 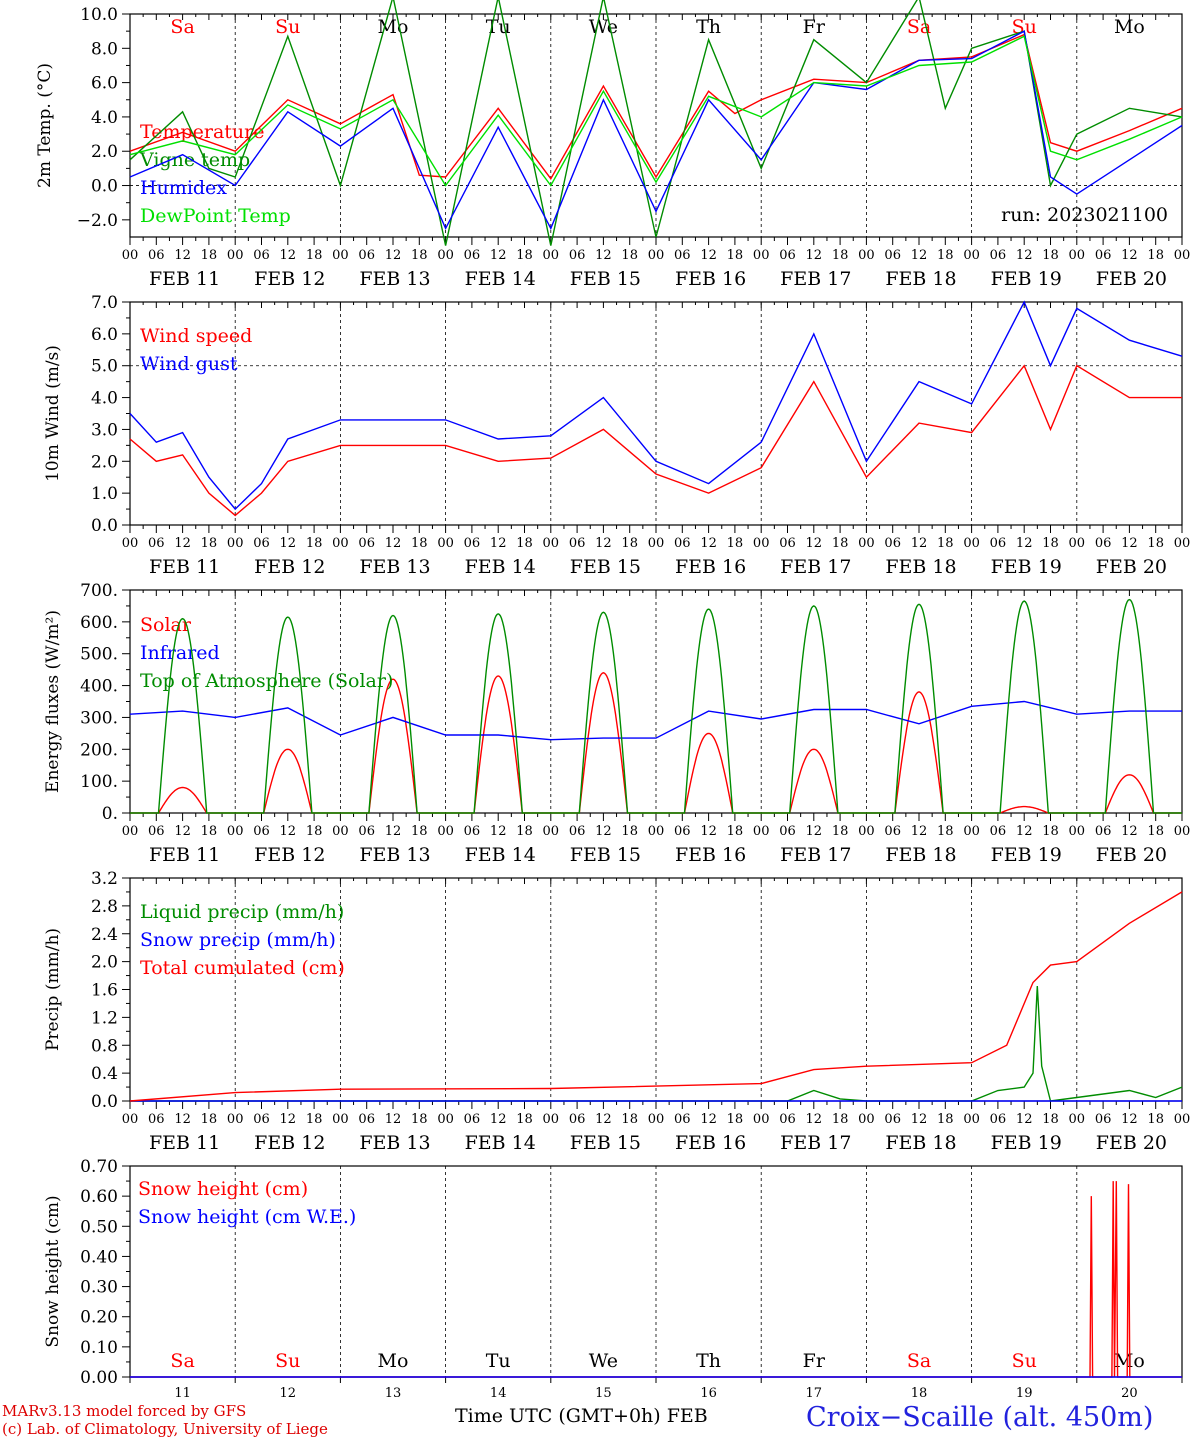 What do you see at coordinates (919, 1393) in the screenshot?
I see `panel5-day-number: 18` at bounding box center [919, 1393].